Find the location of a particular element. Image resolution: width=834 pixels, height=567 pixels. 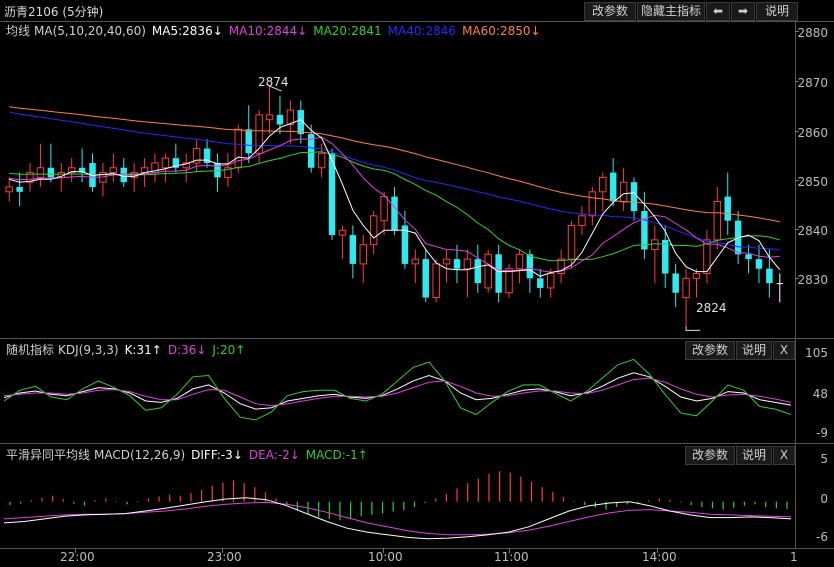

ma60-label: MA60:2850↓ is located at coordinates (501, 31).